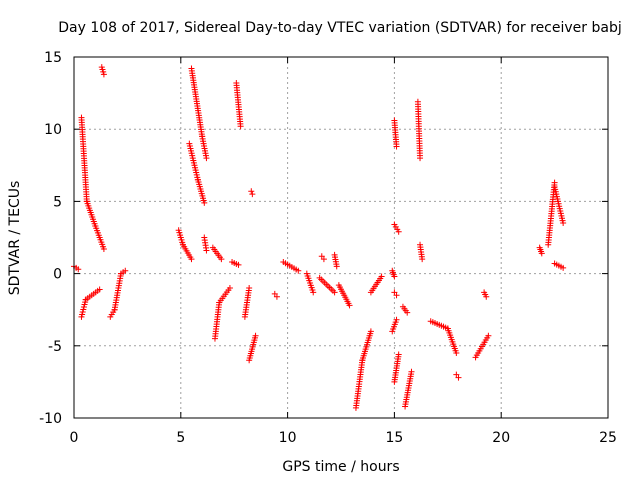  Describe the element at coordinates (501, 438) in the screenshot. I see `x-tick-label: 20` at that location.